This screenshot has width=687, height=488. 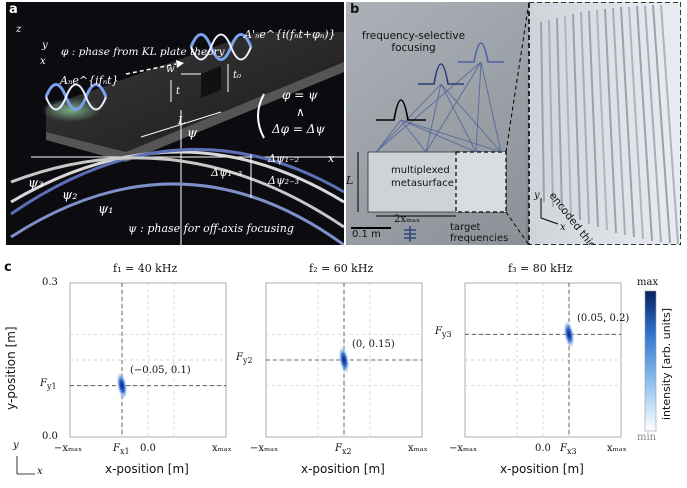 What do you see at coordinates (211, 82) in the screenshot?
I see `thickness-step` at bounding box center [211, 82].